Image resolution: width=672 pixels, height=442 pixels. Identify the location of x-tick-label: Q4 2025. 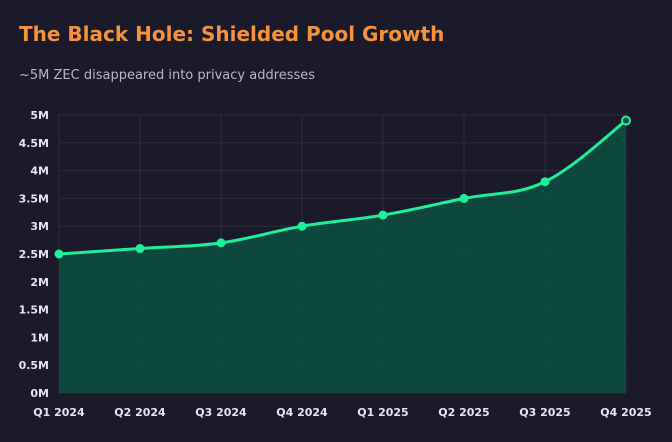
(625, 412).